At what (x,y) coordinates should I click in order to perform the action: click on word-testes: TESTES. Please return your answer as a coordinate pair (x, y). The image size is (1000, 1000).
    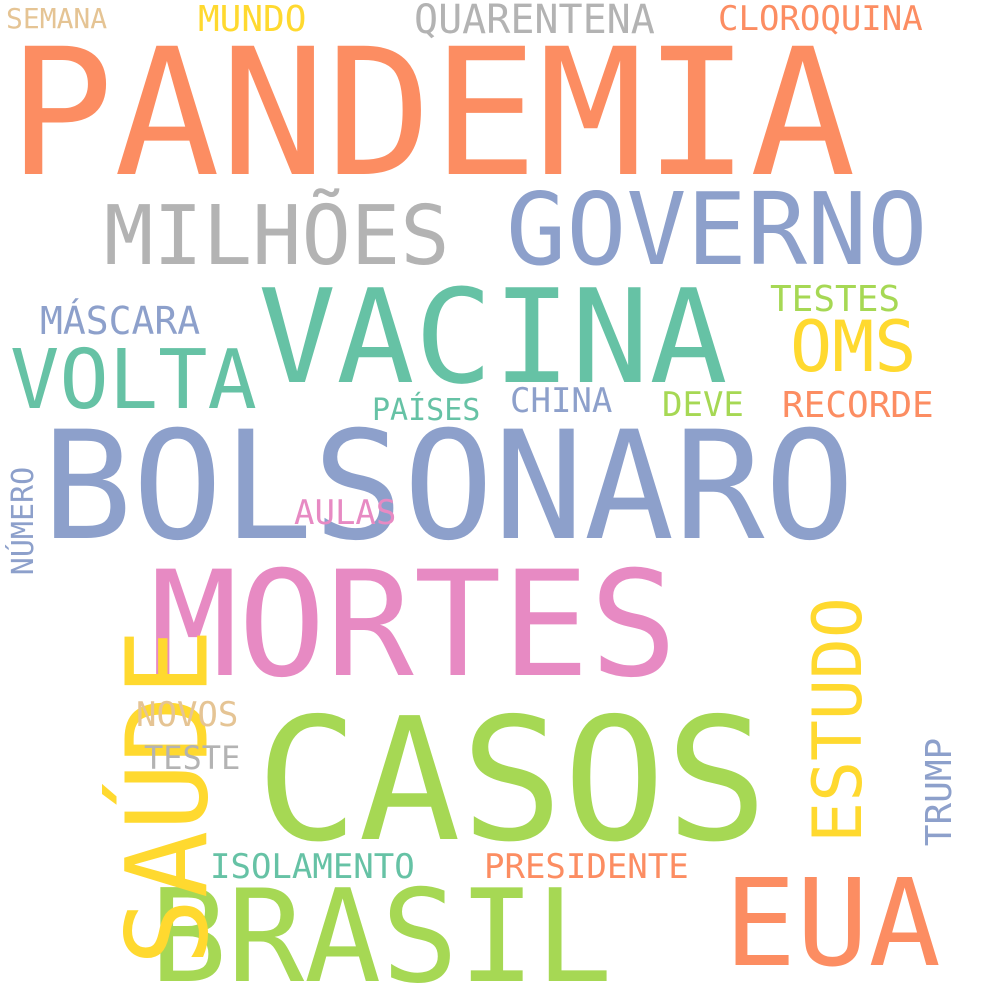
    Looking at the image, I should click on (835, 299).